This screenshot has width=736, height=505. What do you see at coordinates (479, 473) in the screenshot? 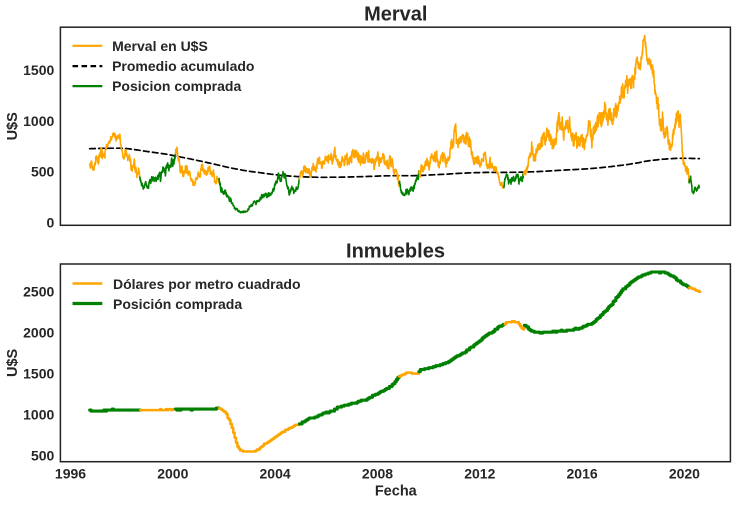
I see `svg-text: 2012` at bounding box center [479, 473].